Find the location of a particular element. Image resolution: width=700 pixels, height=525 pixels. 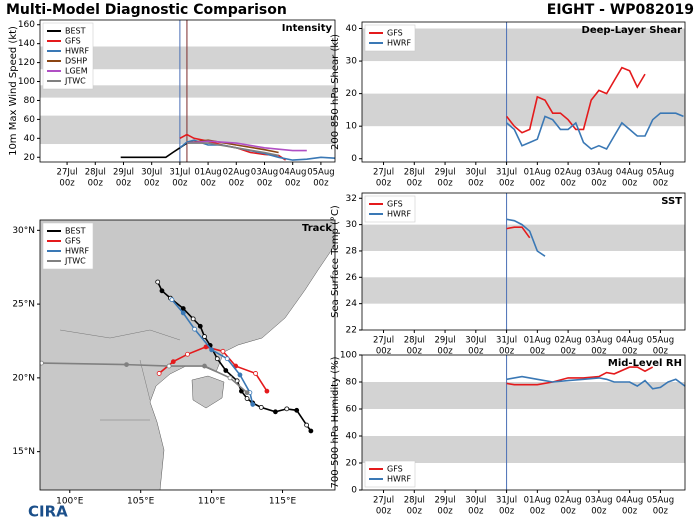

y-tick-label: 20 is located at coordinates (352, 464).